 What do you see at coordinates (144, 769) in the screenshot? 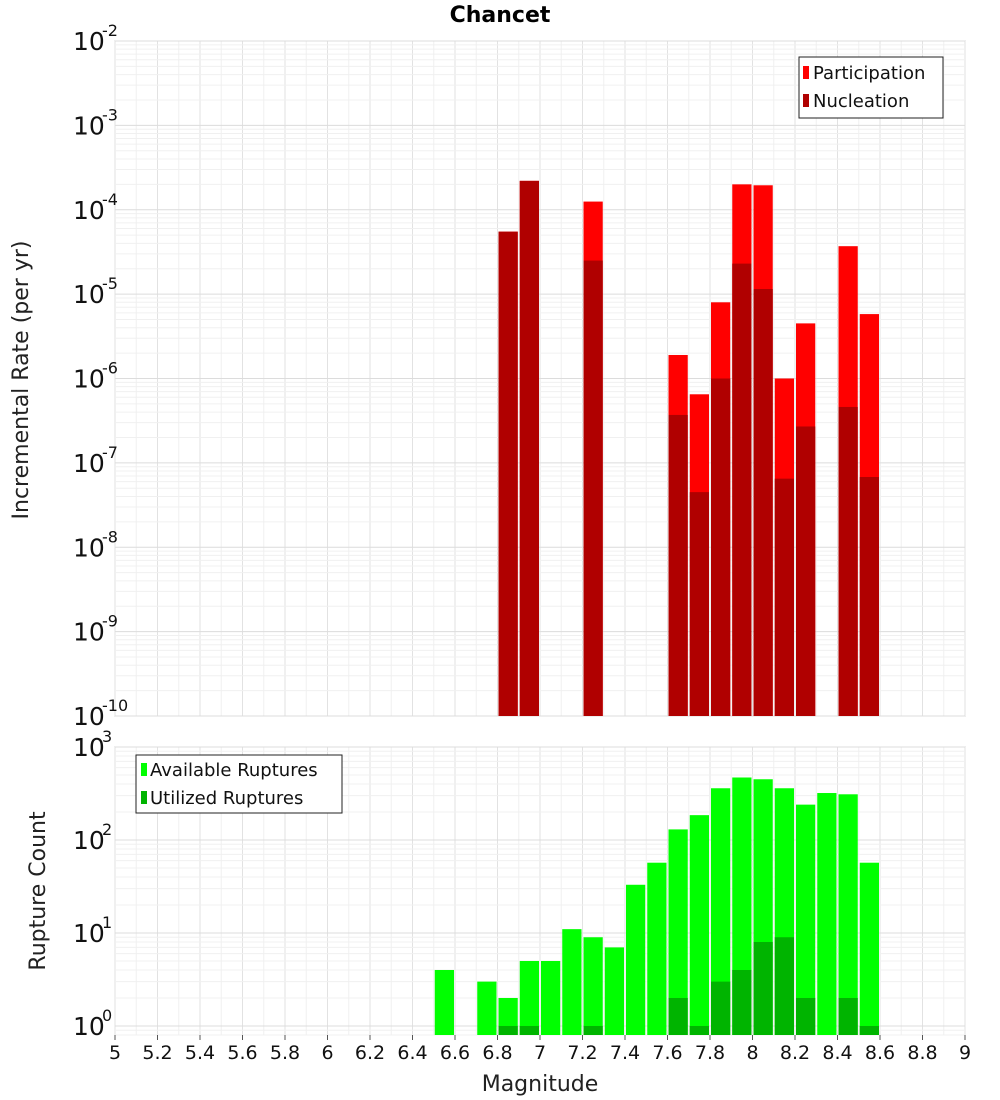
I see `legend-swatch-available` at bounding box center [144, 769].